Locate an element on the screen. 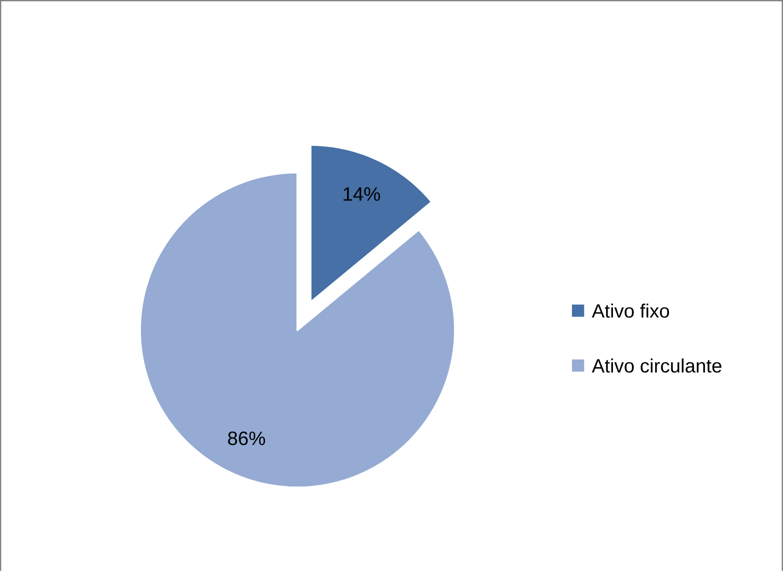 Image resolution: width=783 pixels, height=572 pixels. legend-label: Ativo circulante is located at coordinates (657, 365).